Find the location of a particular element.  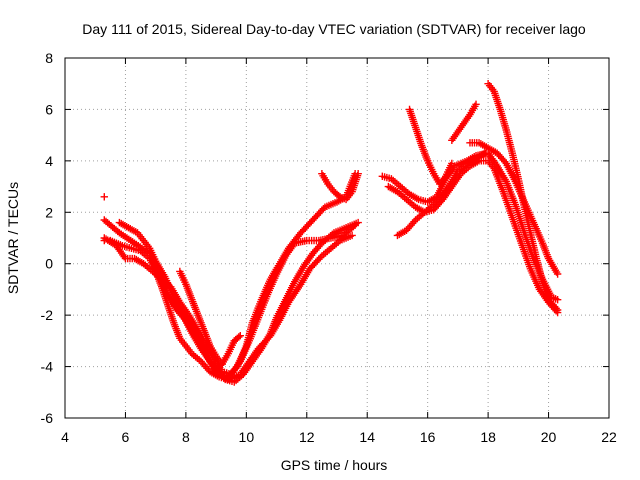

series-t12 is located at coordinates (464, 122).